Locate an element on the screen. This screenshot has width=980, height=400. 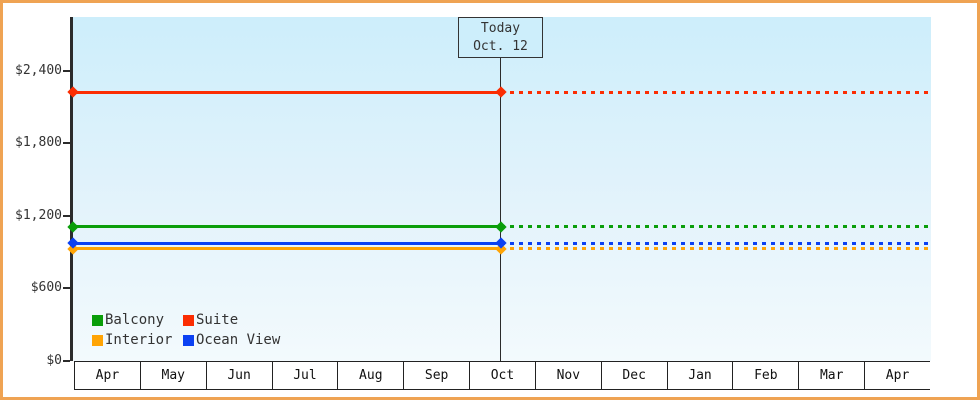
y-tick-label: $2,400 is located at coordinates (38, 70).